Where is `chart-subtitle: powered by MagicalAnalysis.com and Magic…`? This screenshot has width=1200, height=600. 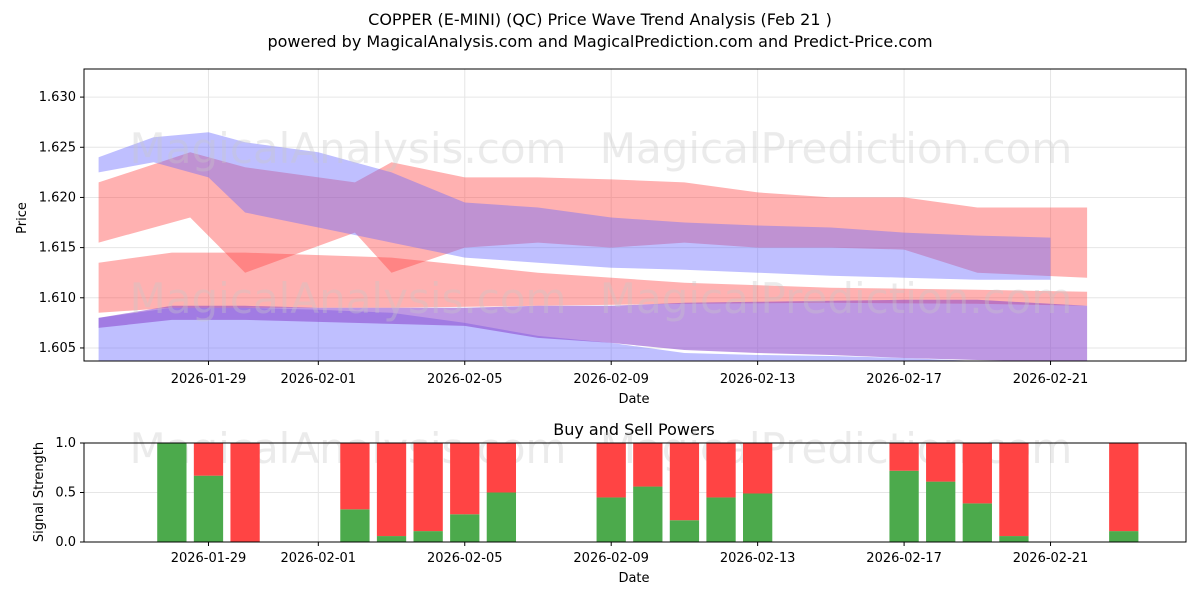 chart-subtitle: powered by MagicalAnalysis.com and Magic… is located at coordinates (599, 41).